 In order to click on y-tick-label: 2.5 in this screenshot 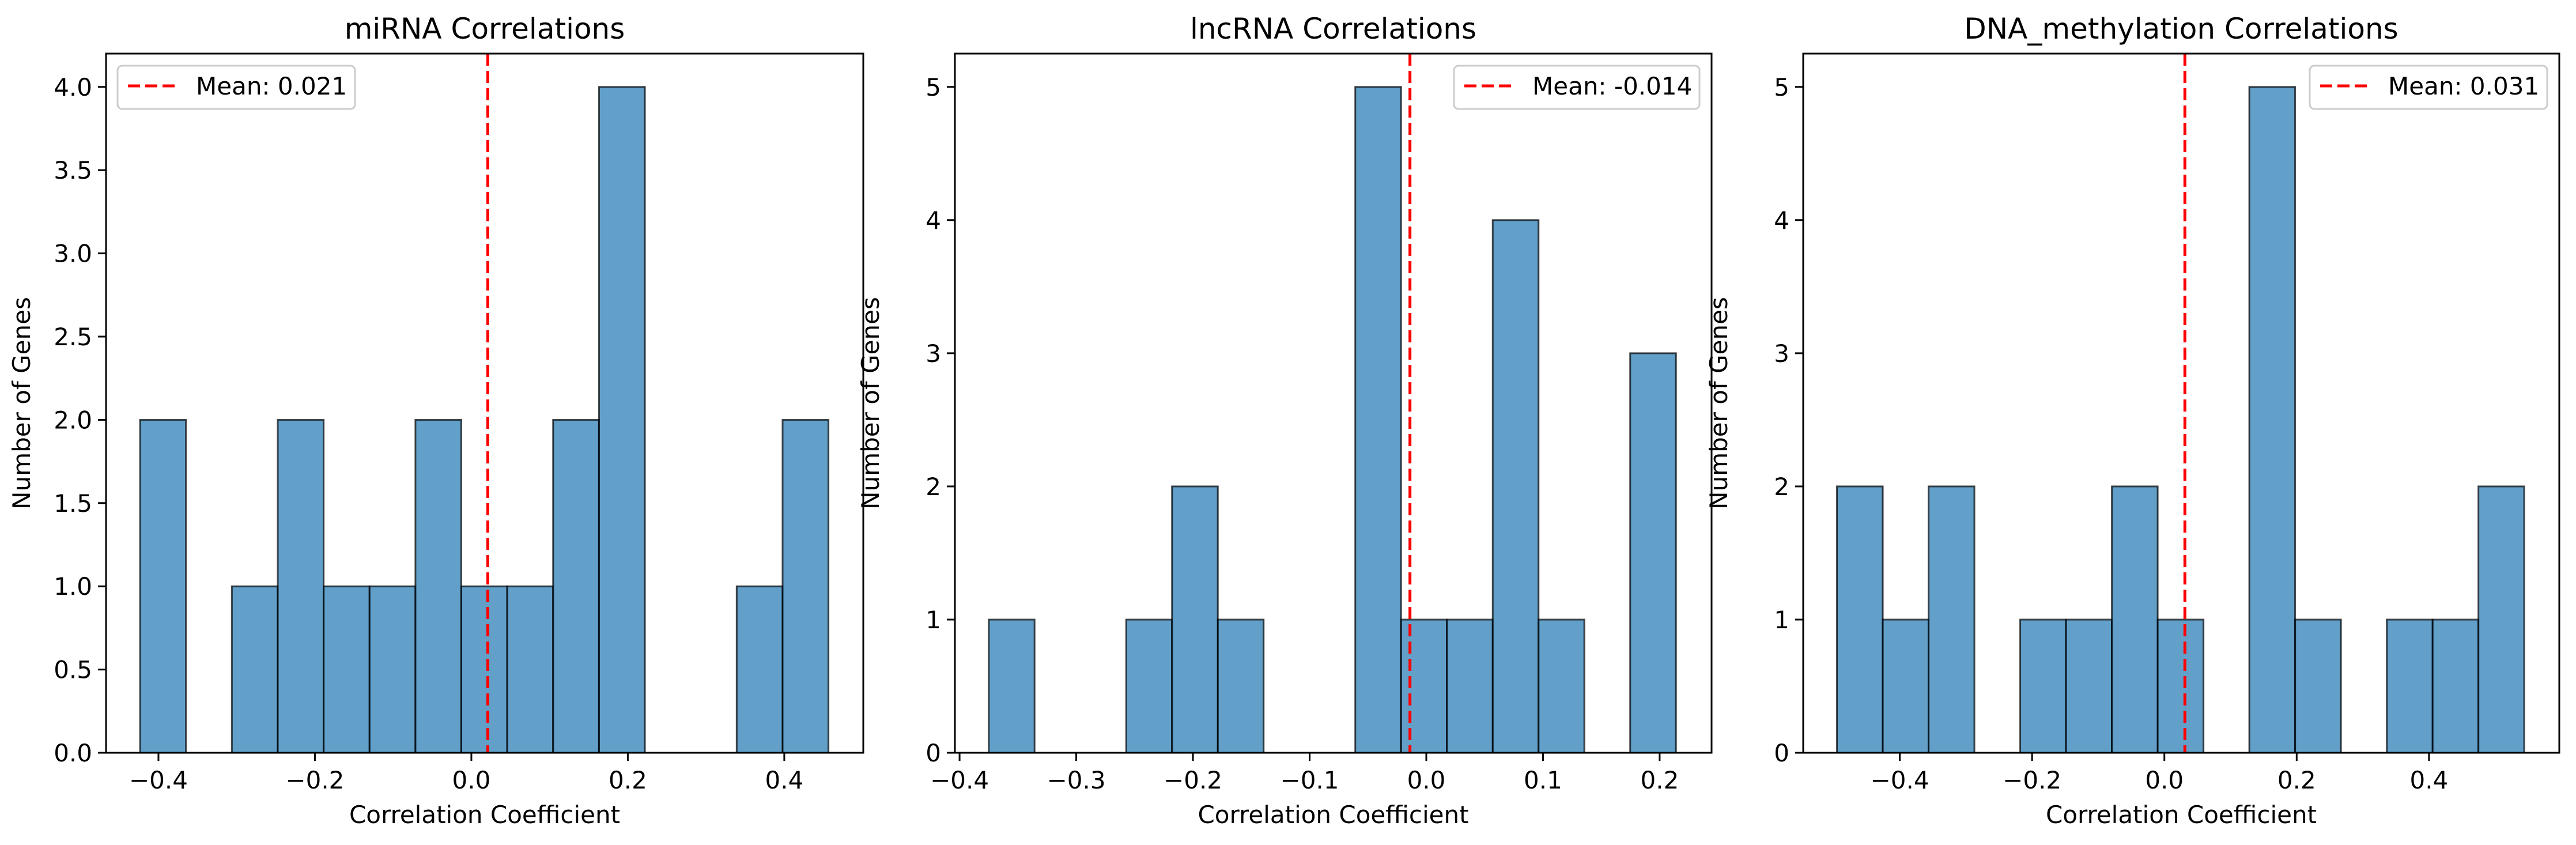, I will do `click(73, 337)`.